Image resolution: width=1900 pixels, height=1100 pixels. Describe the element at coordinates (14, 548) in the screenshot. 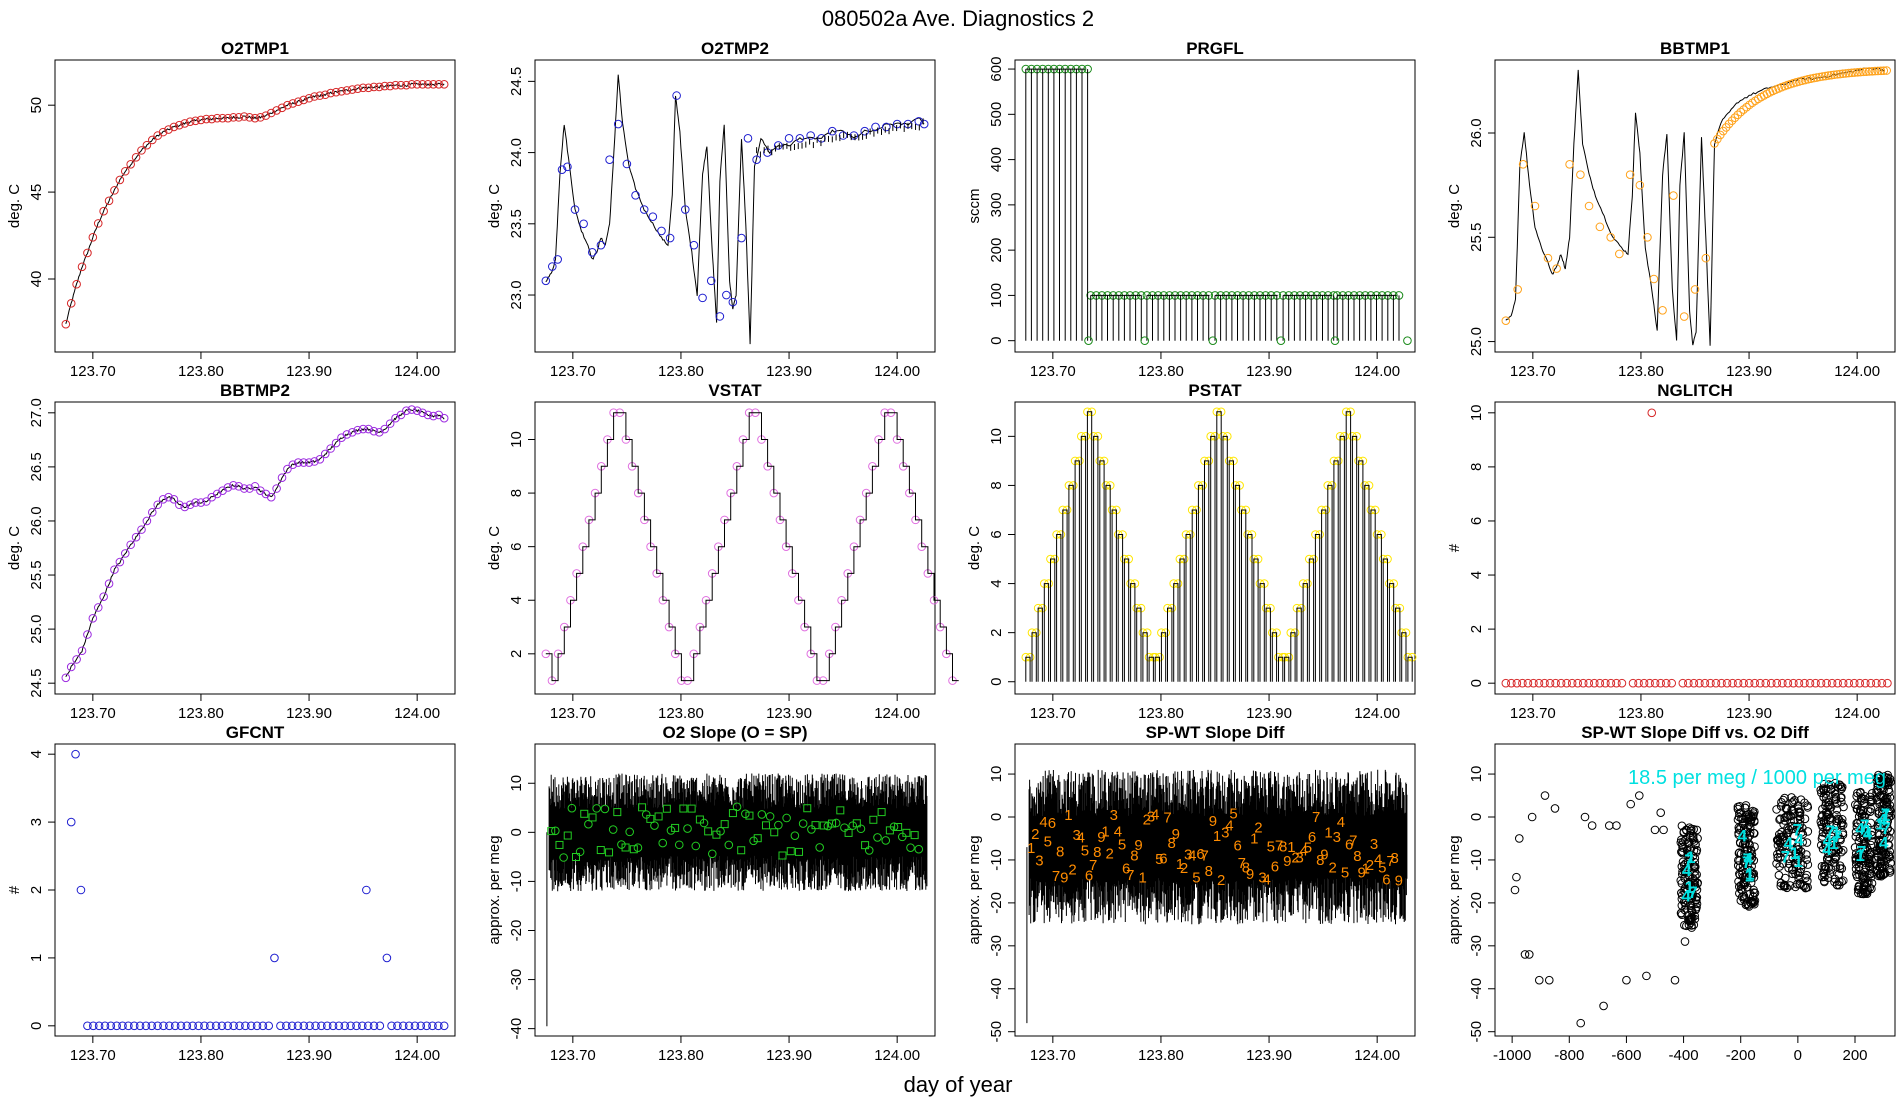

I see `y-axis-label: deg. C` at that location.